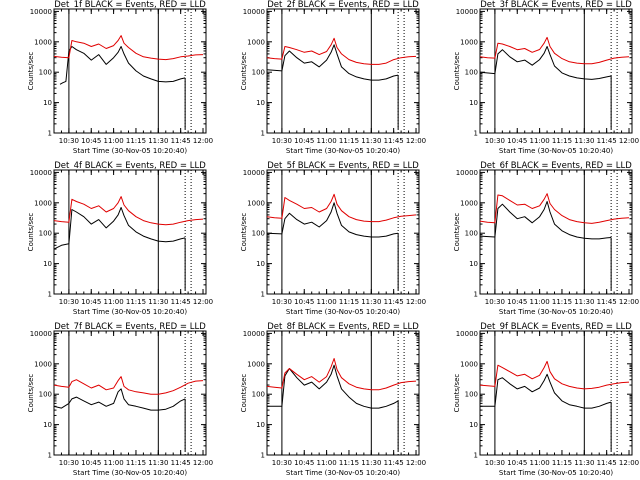  Describe the element at coordinates (556, 5) in the screenshot. I see `panel-title: Det_3f BLACK = Events, RED = LLD` at that location.